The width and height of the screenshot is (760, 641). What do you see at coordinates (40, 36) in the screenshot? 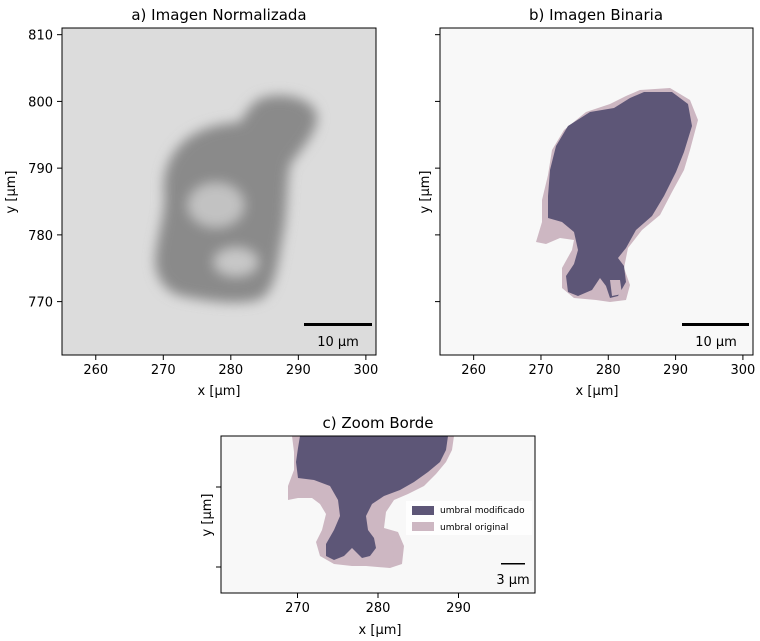
I see `ytick-label: 810` at bounding box center [40, 36].